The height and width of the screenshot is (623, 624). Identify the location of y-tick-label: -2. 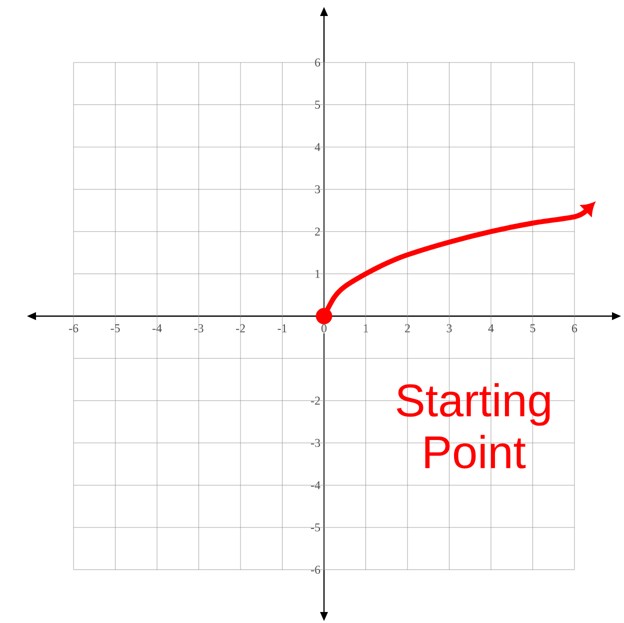
(315, 400).